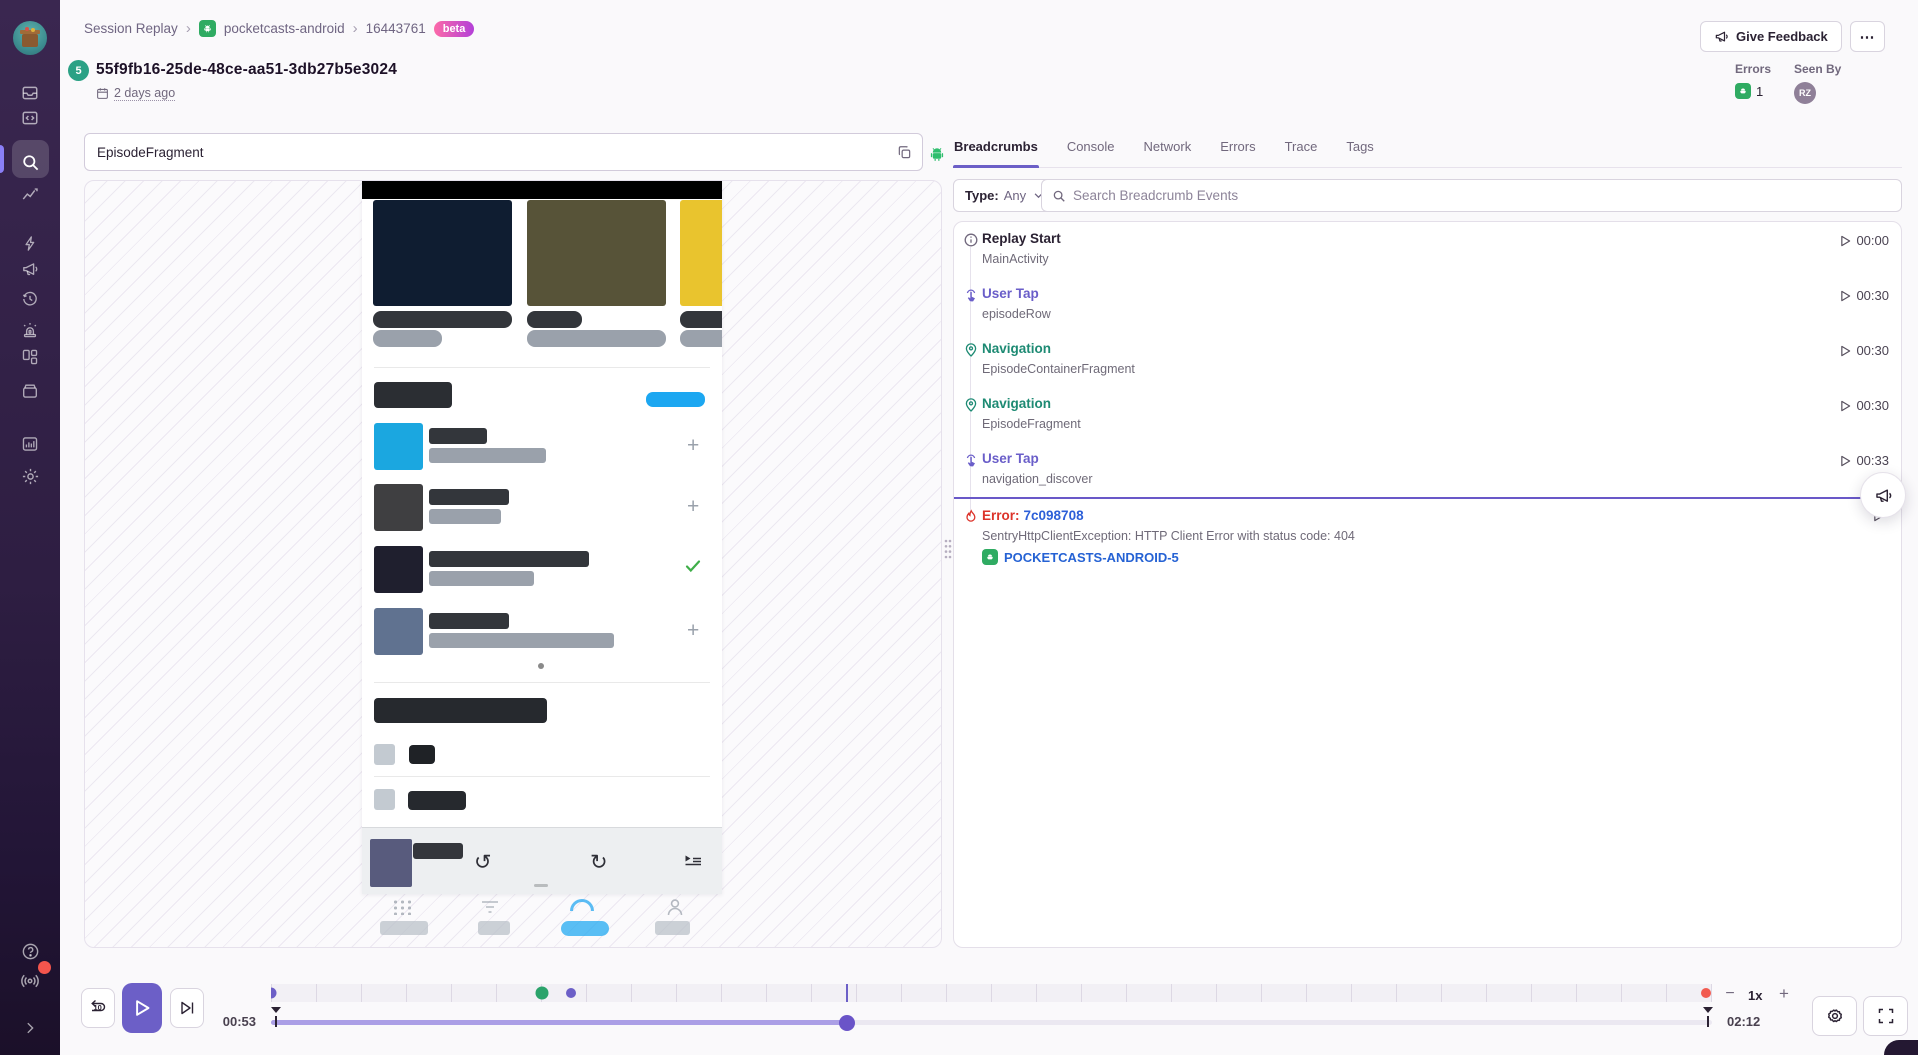 This screenshot has width=1918, height=1055. What do you see at coordinates (145, 93) in the screenshot?
I see `time-ago: 2 days ago` at bounding box center [145, 93].